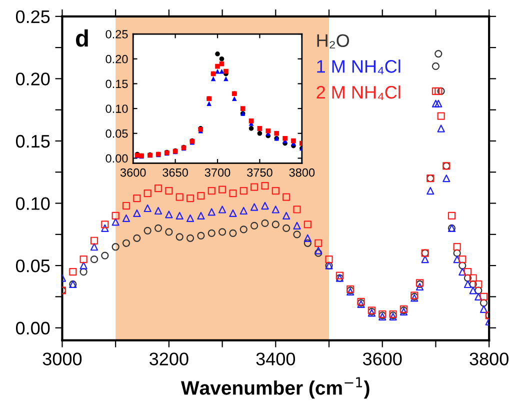  Describe the element at coordinates (217, 172) in the screenshot. I see `x-tick-label: 3700` at that location.